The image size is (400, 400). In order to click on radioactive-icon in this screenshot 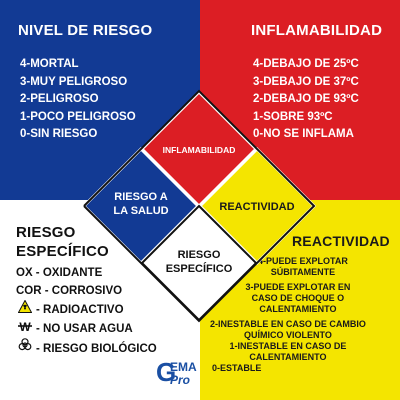, I will do `click(25, 308)`.